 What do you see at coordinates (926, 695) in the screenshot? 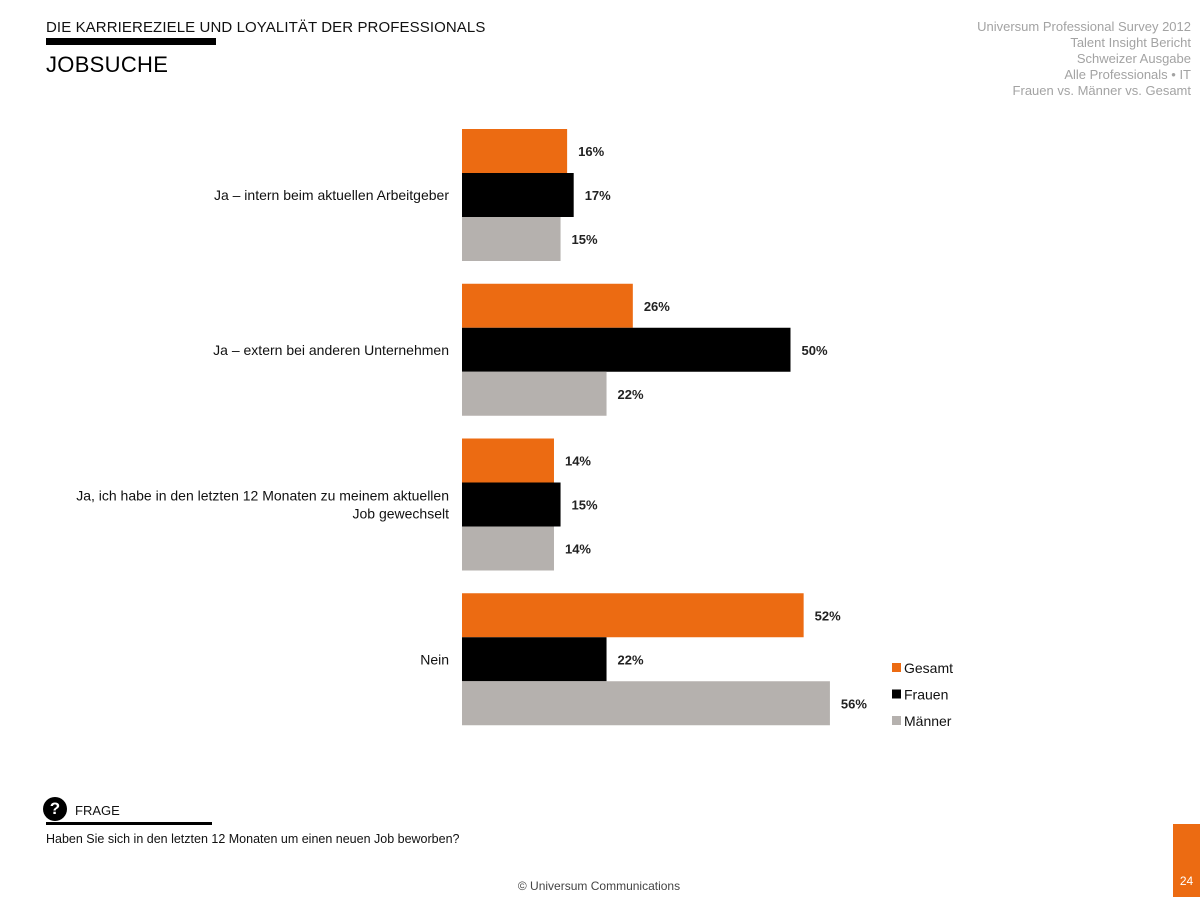
I see `legend-label: Frauen` at bounding box center [926, 695].